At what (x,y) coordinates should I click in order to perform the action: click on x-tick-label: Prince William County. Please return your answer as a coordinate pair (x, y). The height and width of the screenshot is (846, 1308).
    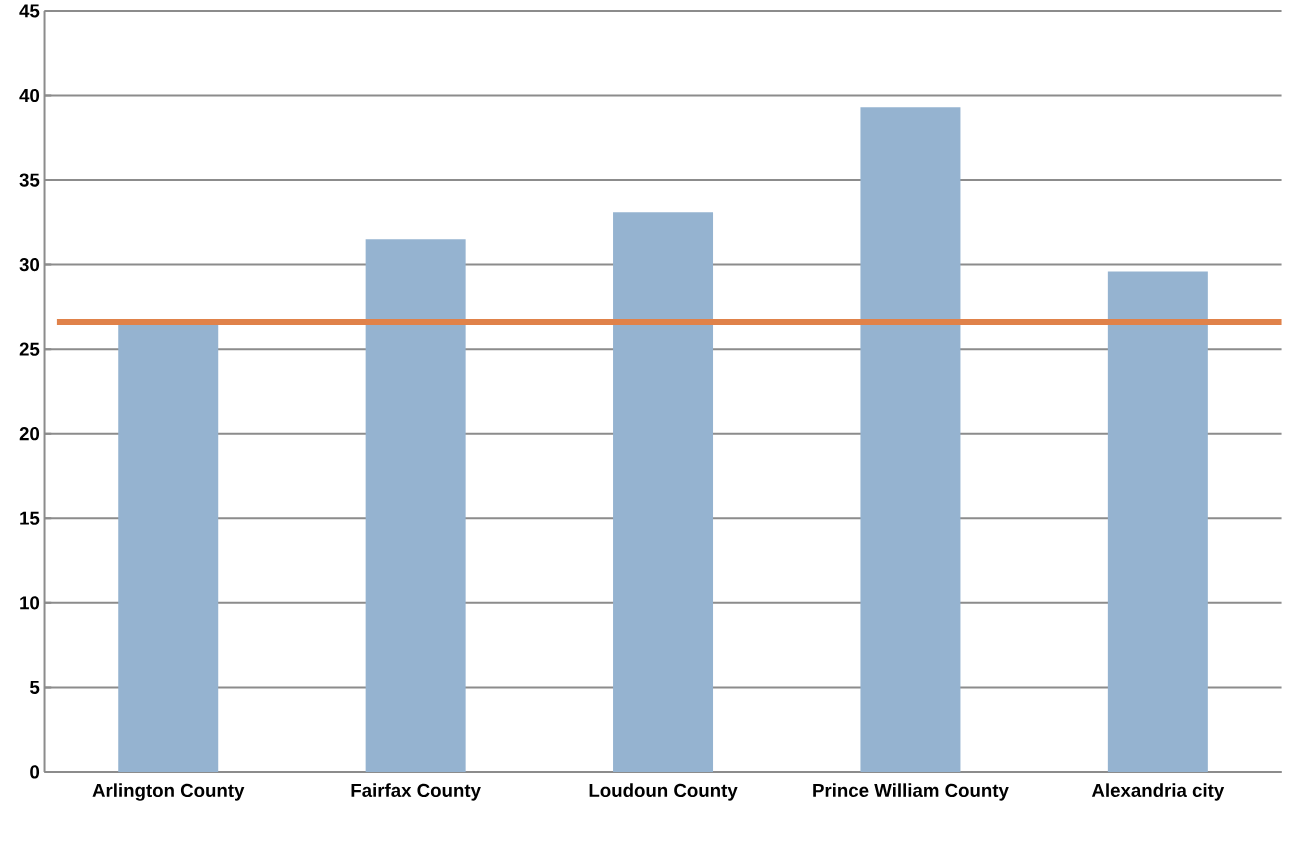
    Looking at the image, I should click on (911, 792).